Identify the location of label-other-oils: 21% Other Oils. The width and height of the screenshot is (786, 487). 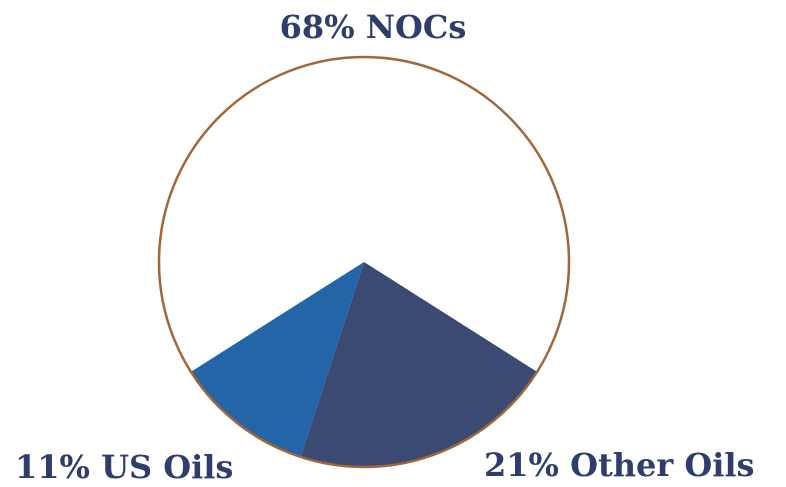
(619, 465).